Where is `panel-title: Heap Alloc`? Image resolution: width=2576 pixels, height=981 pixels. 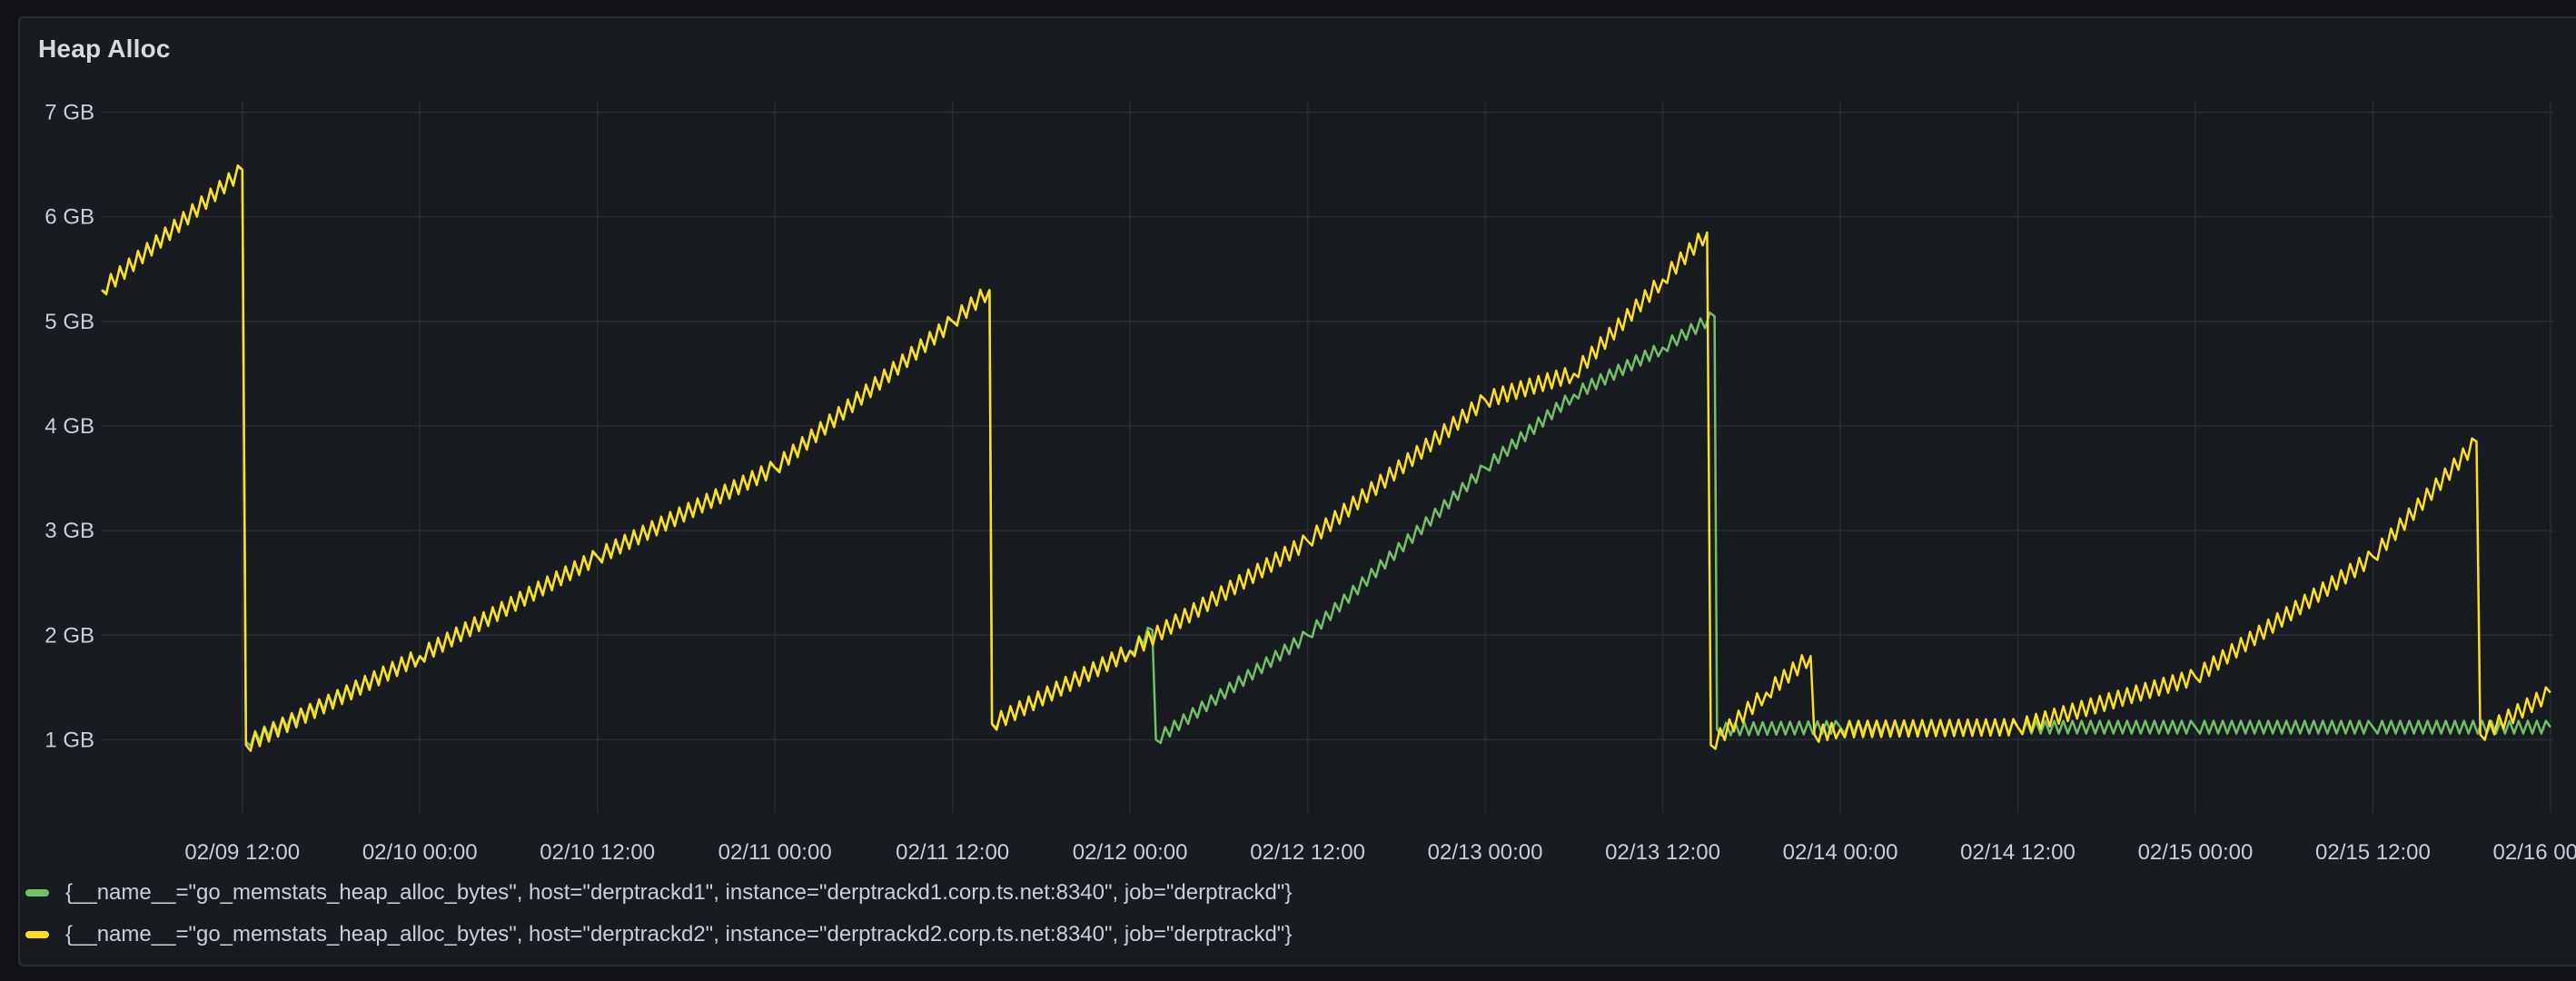 panel-title: Heap Alloc is located at coordinates (104, 49).